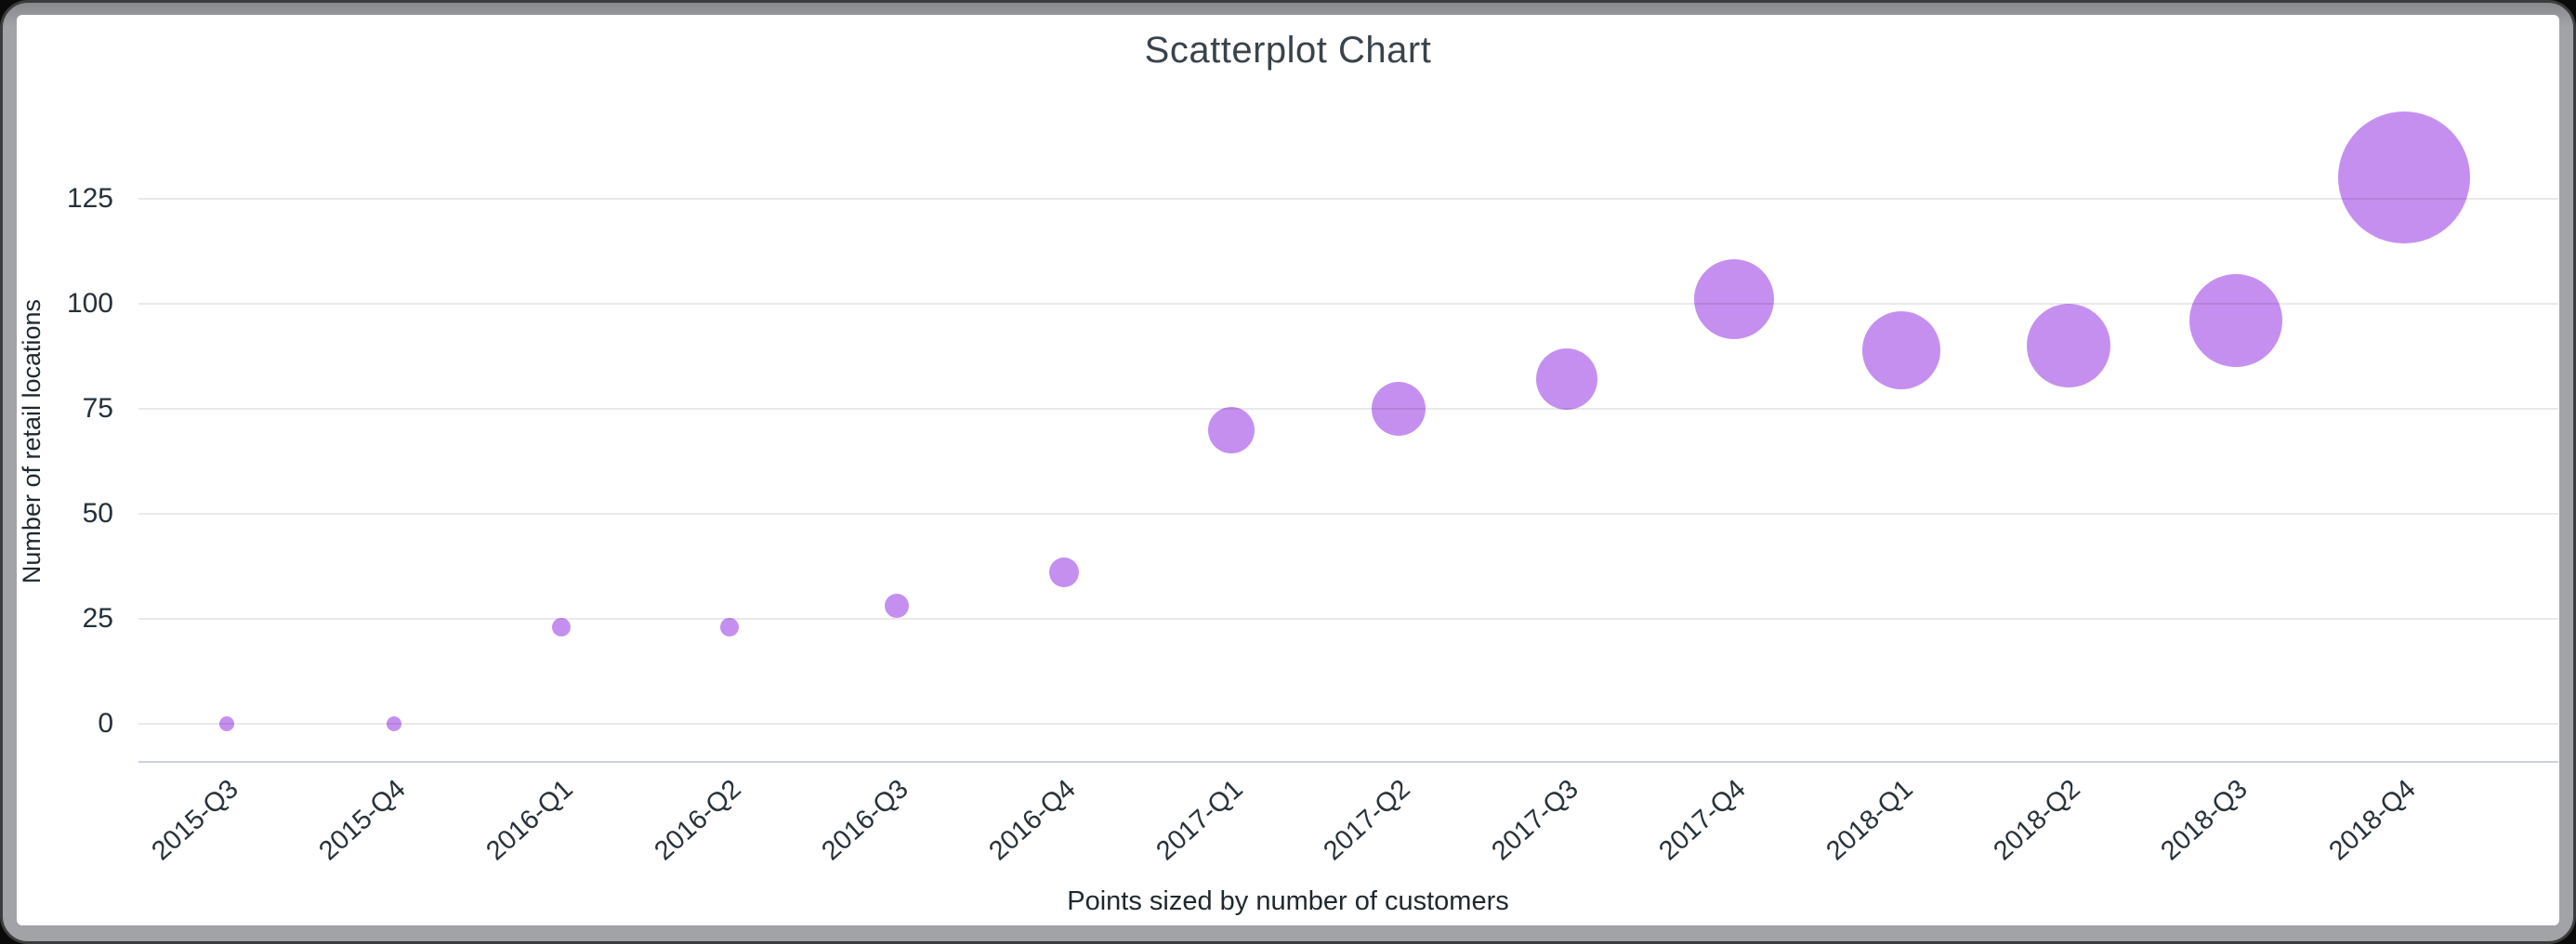 Image resolution: width=2576 pixels, height=944 pixels. Describe the element at coordinates (97, 618) in the screenshot. I see `y-tick-label-25: 25` at that location.